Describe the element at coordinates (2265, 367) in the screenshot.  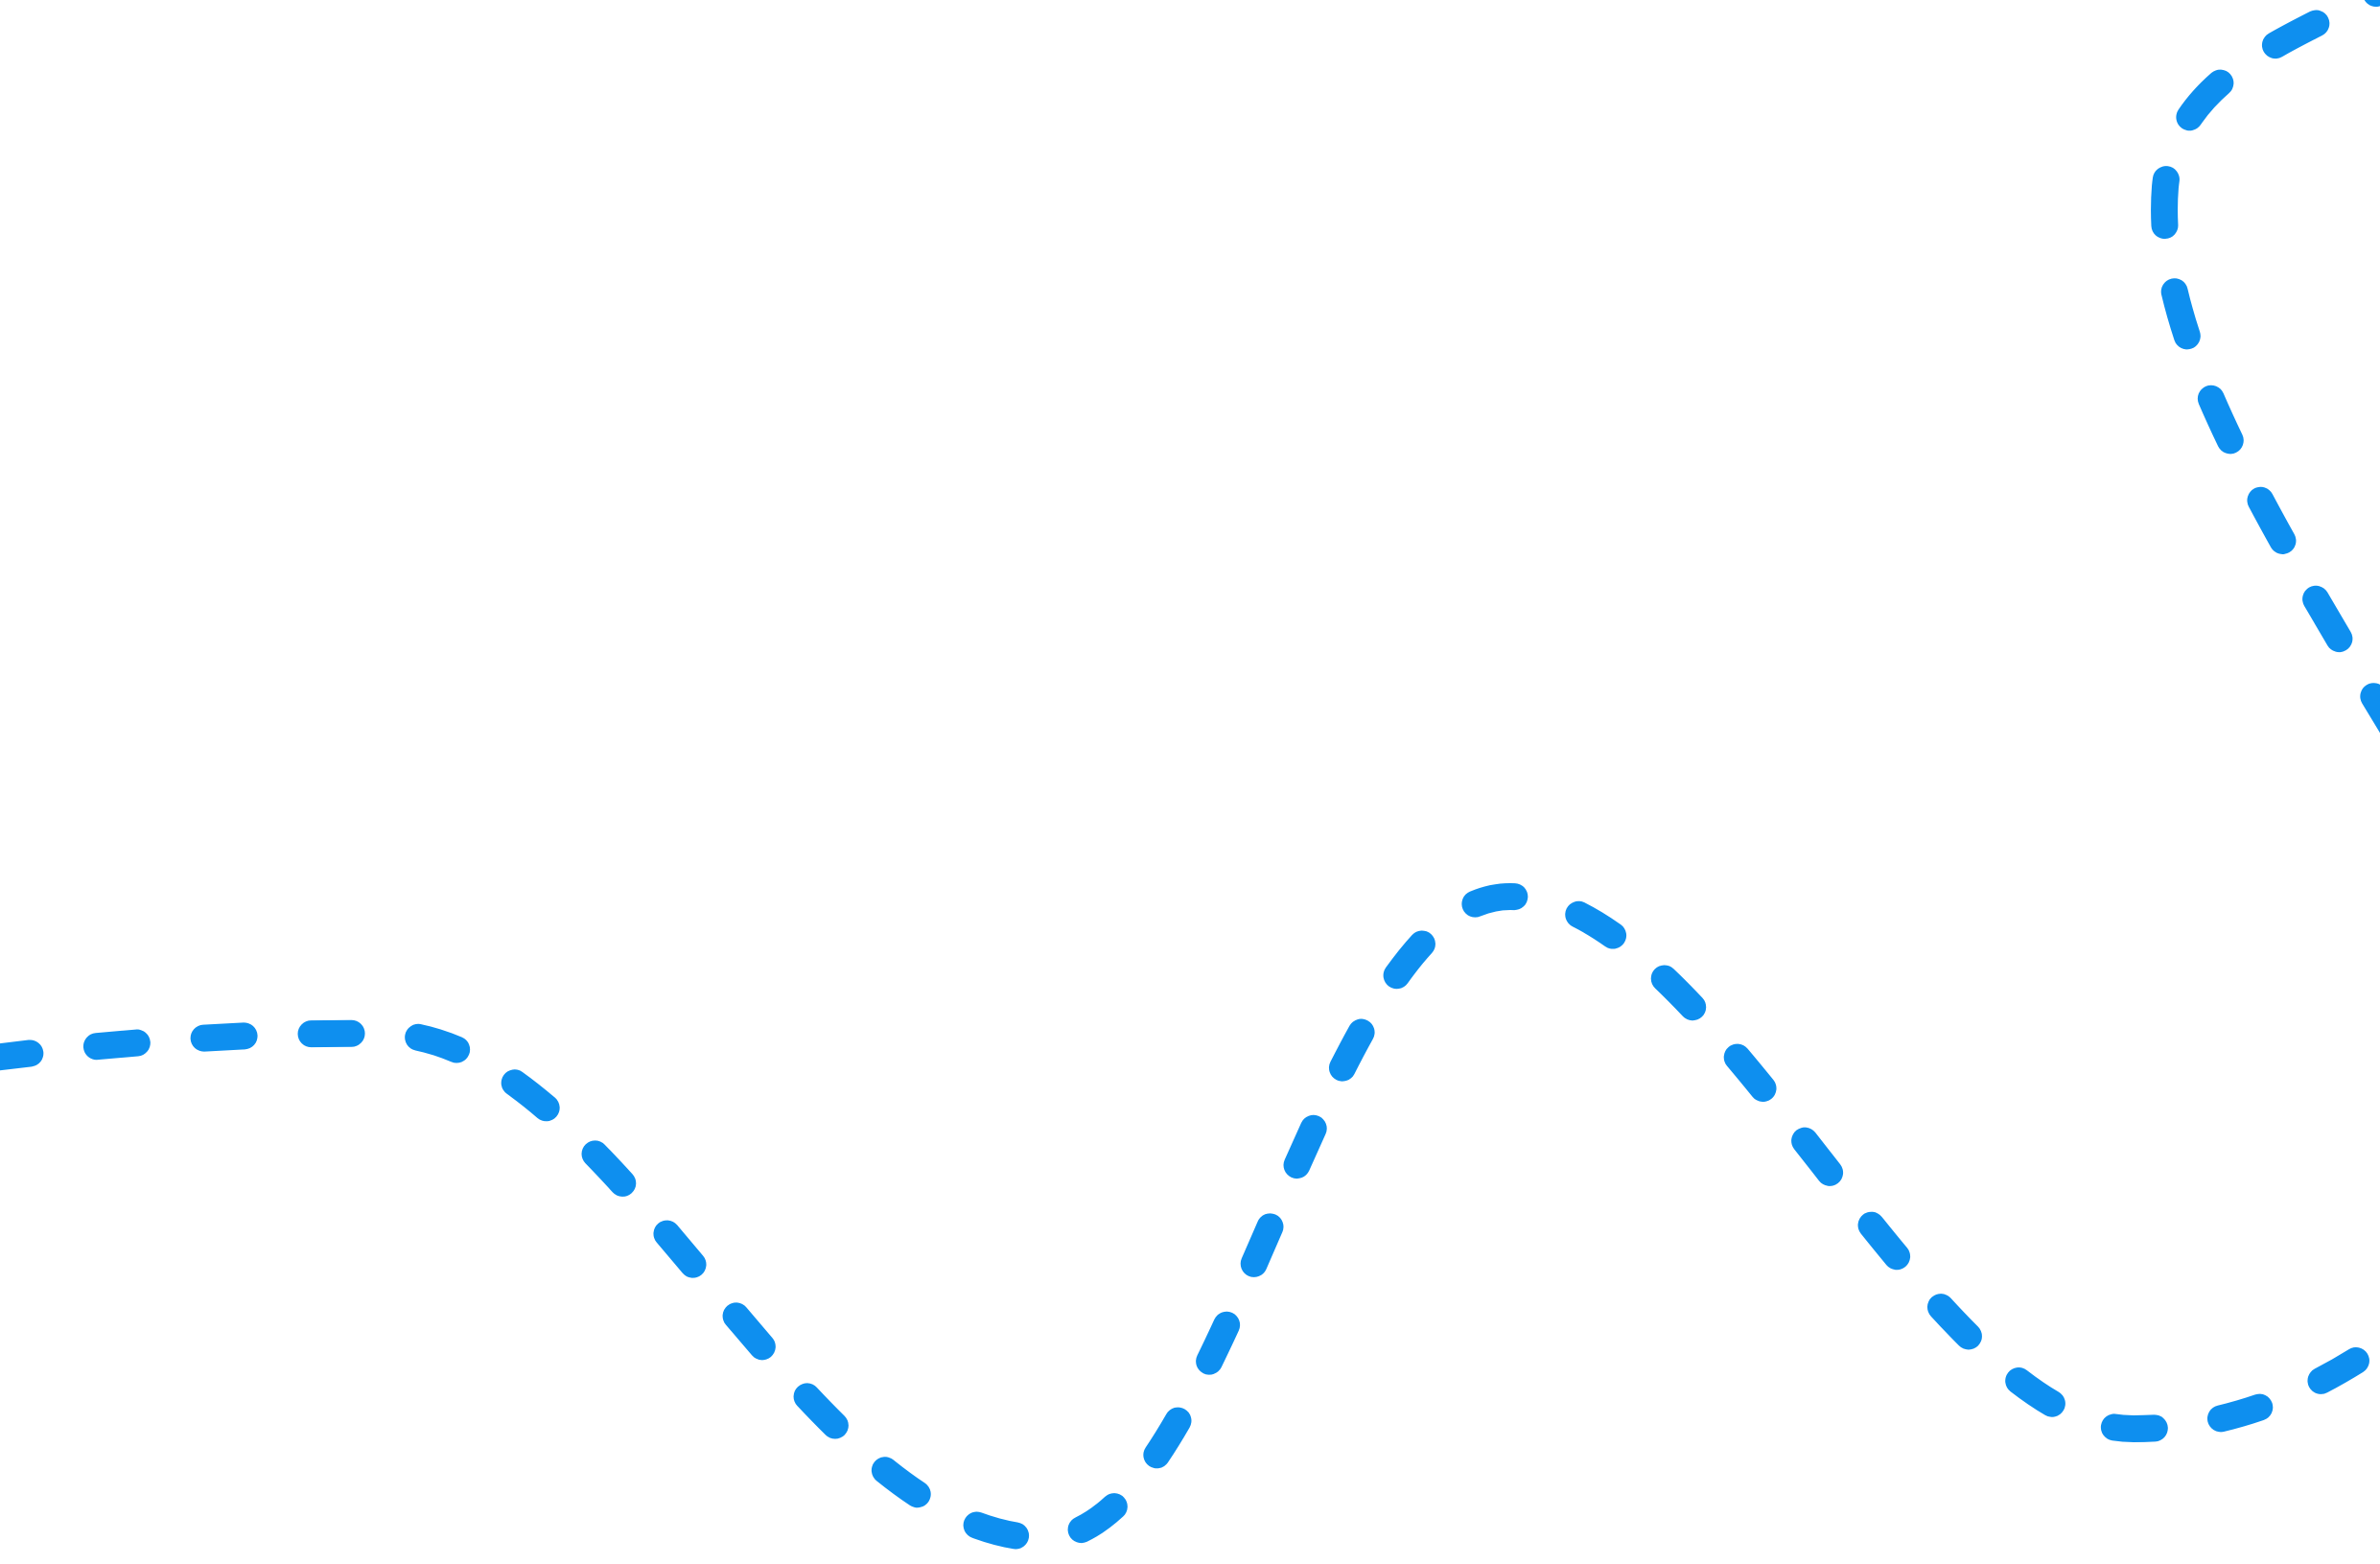
I see `dashed-corner-curve-path` at that location.